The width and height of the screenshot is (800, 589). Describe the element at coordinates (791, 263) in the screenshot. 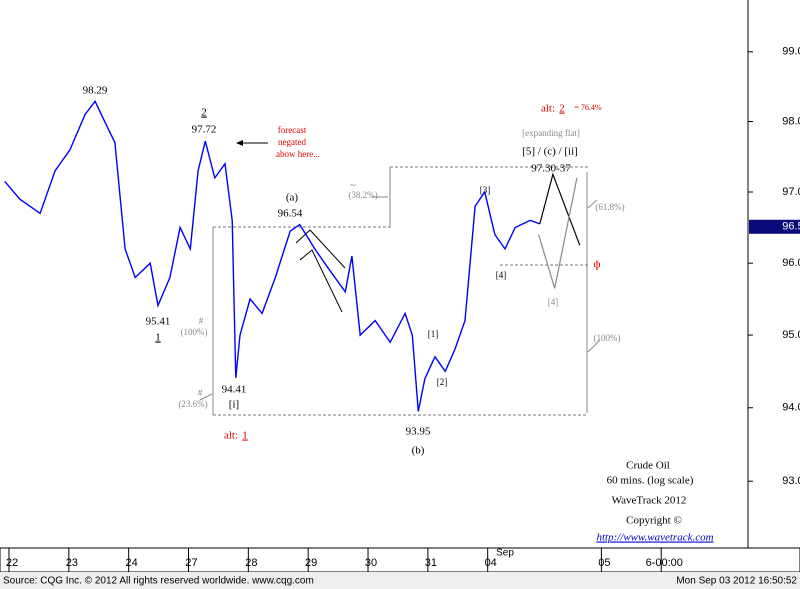

I see `y-tick-label: 96.00` at that location.